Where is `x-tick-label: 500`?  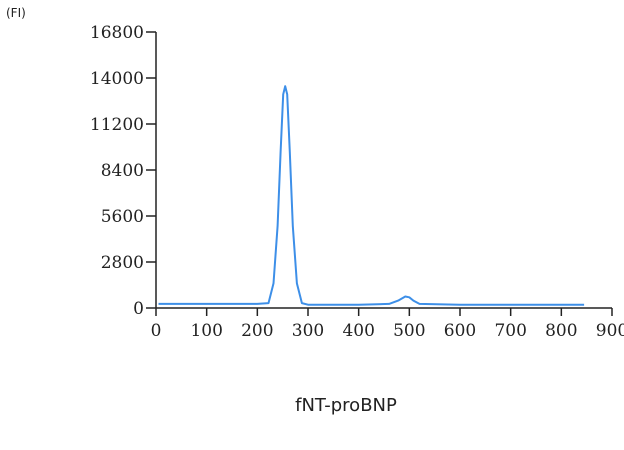 x-tick-label: 500 is located at coordinates (409, 331).